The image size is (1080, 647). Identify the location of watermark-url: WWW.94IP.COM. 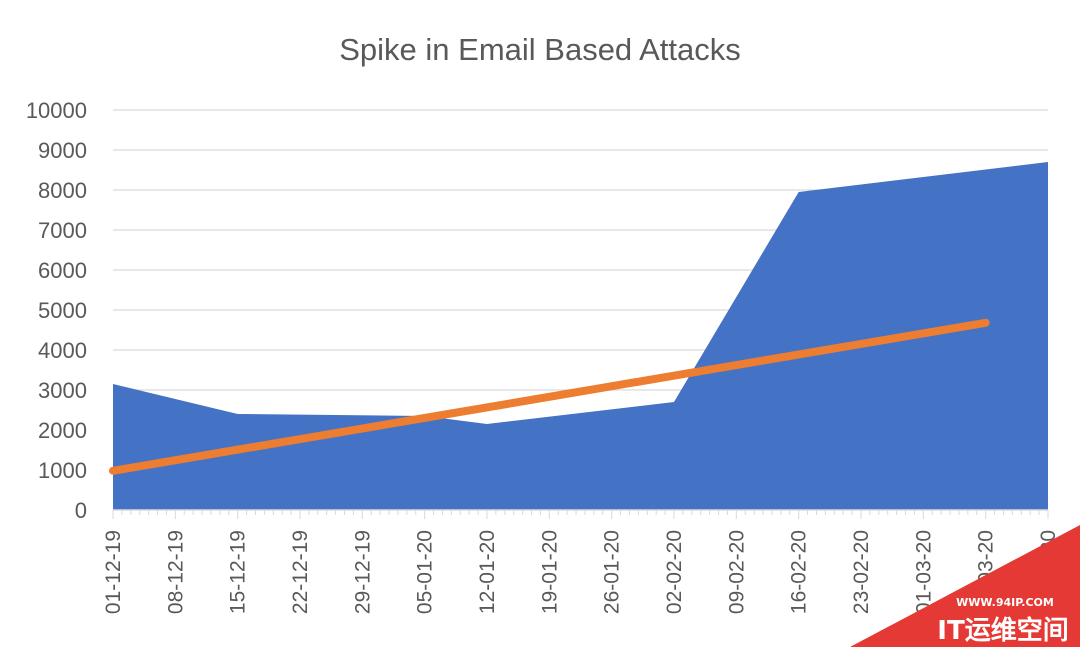
(1005, 602).